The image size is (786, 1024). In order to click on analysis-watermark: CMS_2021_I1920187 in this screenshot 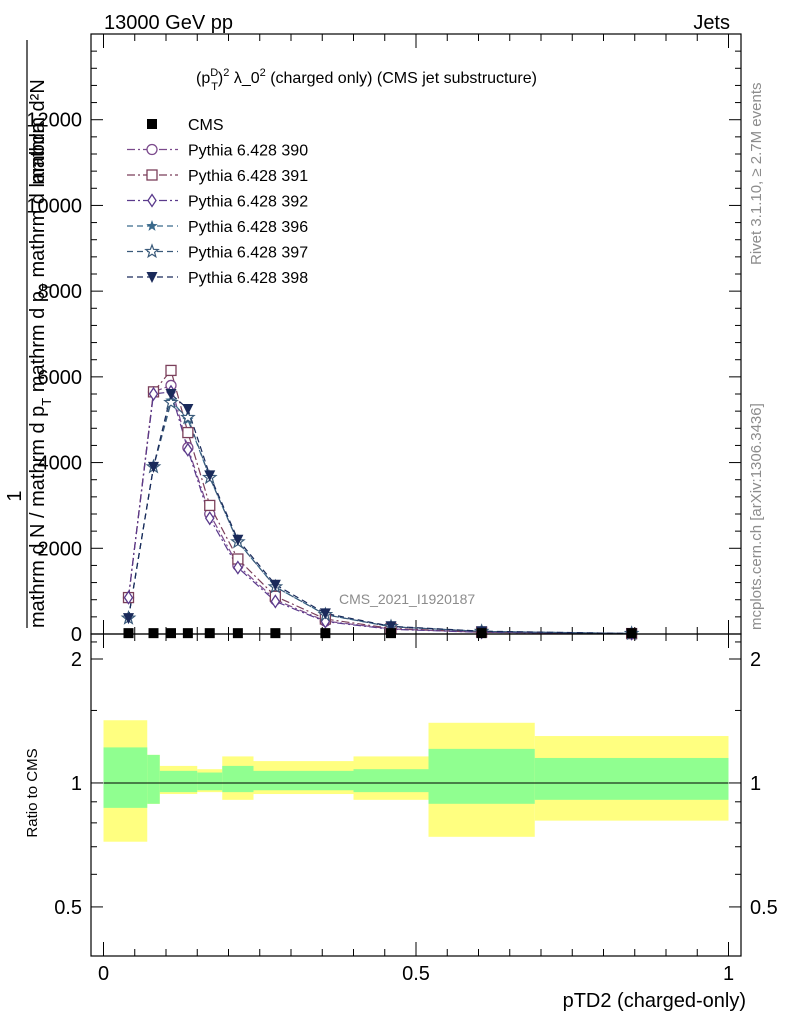, I will do `click(407, 599)`.